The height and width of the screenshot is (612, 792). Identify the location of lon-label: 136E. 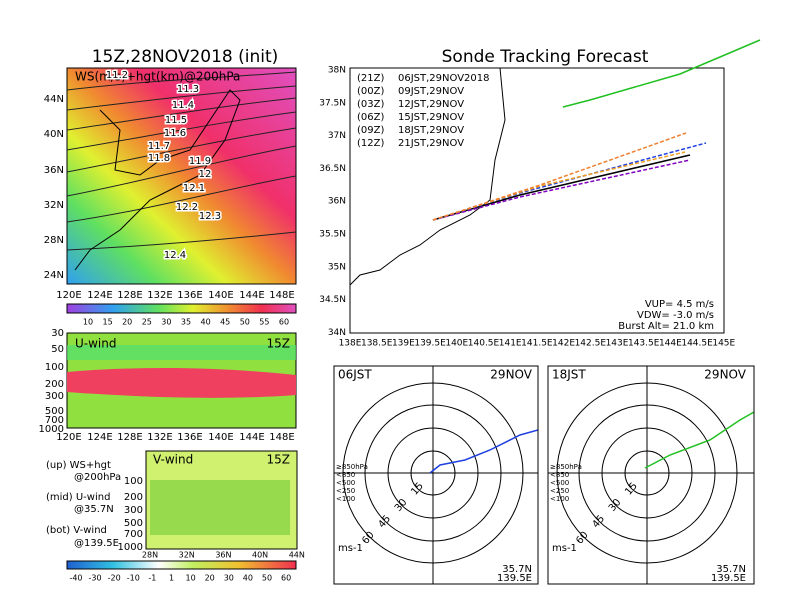
(189, 295).